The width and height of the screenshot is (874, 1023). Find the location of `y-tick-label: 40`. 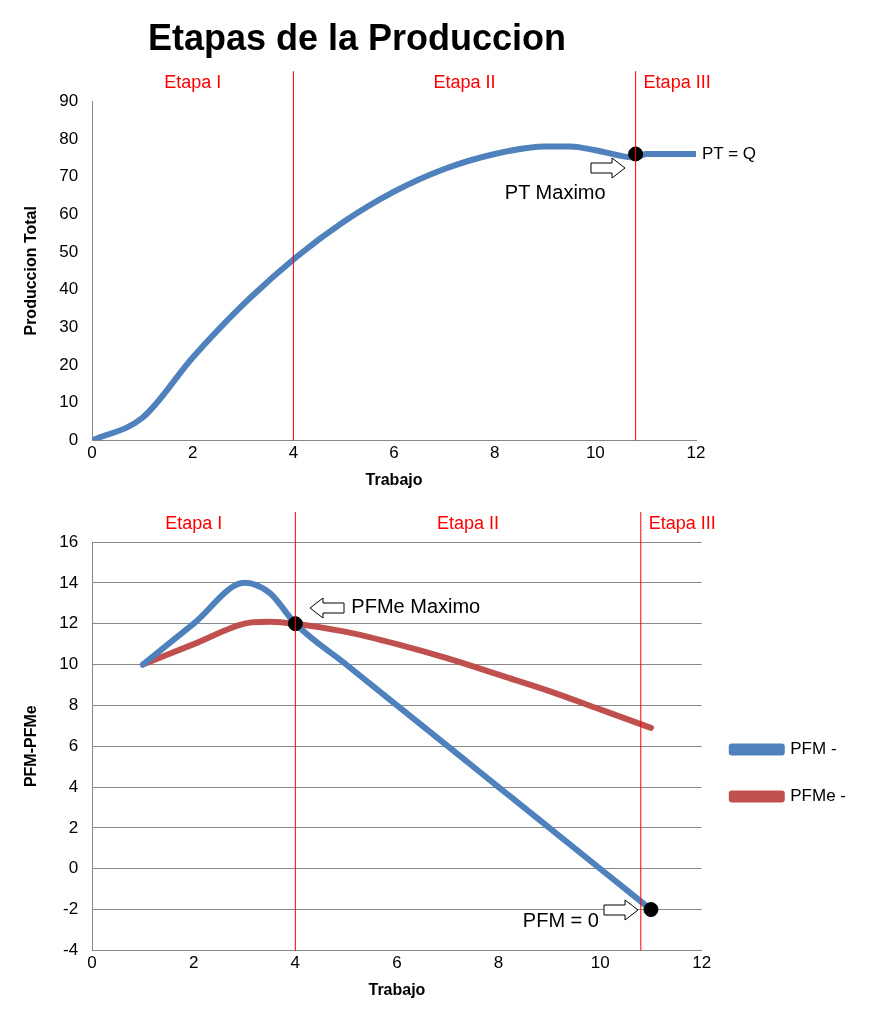

y-tick-label: 40 is located at coordinates (69, 289).